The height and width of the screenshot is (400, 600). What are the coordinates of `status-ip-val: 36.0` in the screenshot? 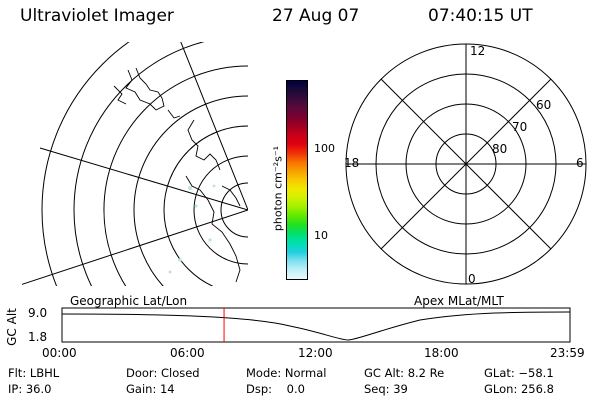 It's located at (38, 389).